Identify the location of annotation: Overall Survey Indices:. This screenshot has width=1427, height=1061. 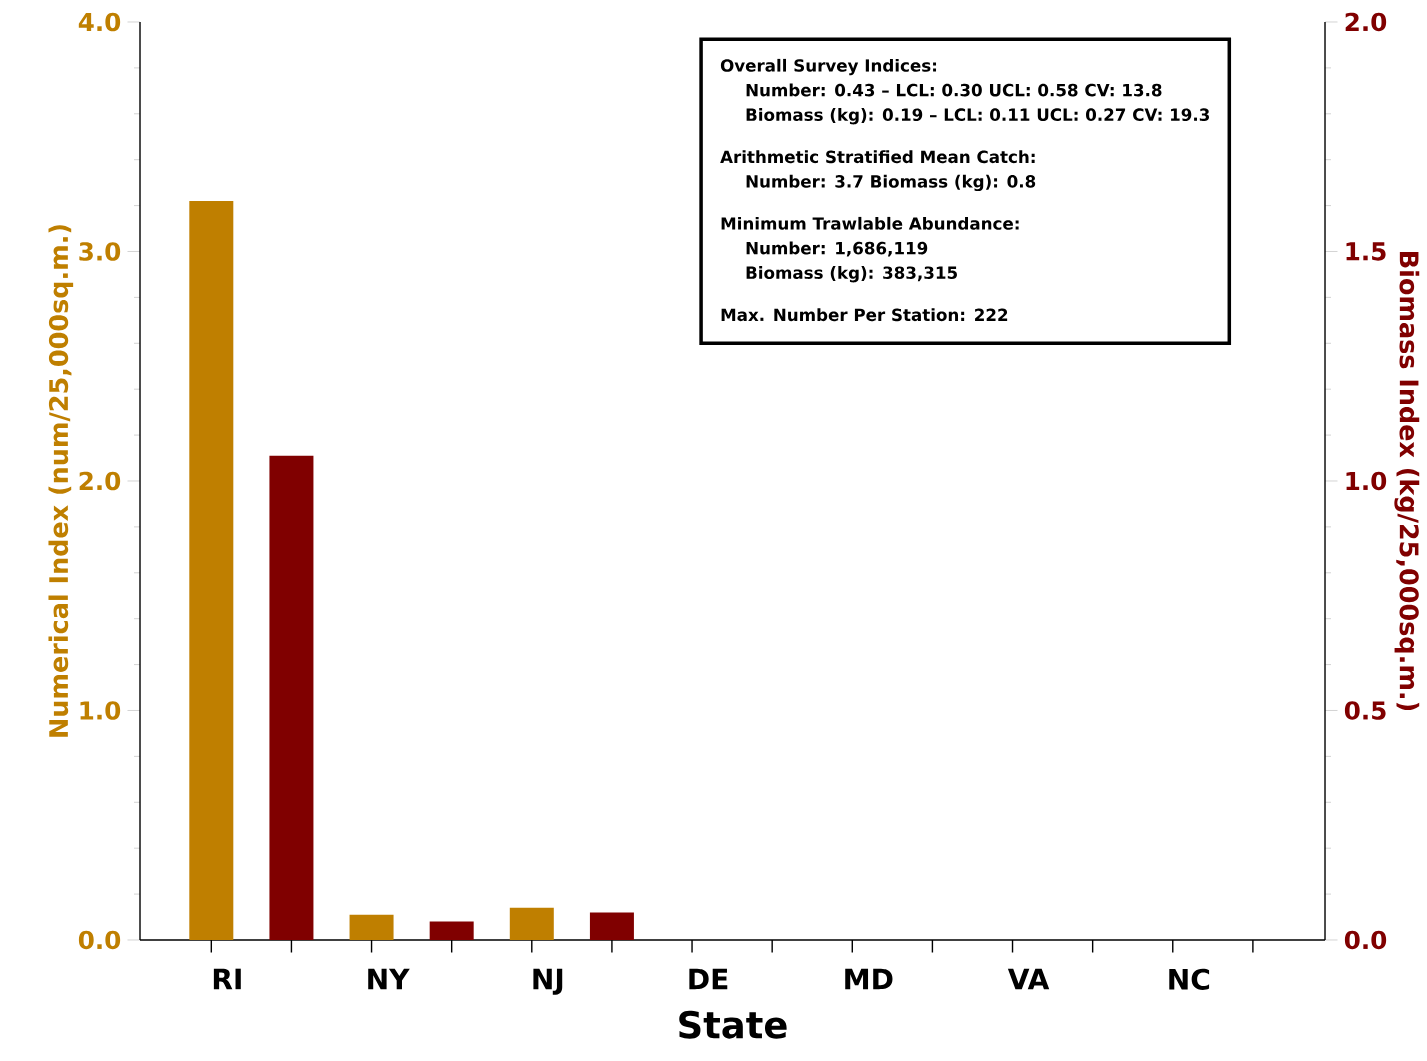
(828, 67).